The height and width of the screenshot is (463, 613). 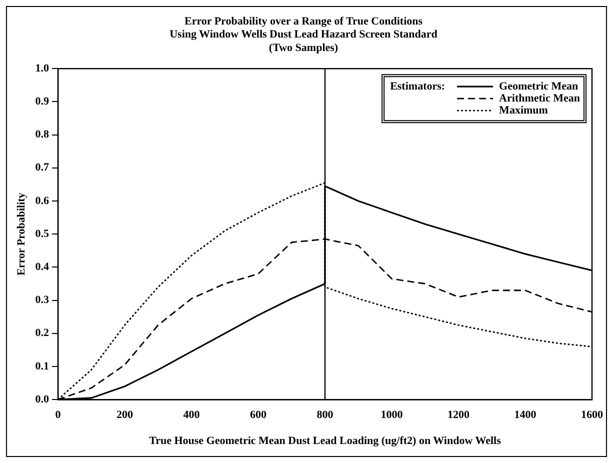 I want to click on y-tick-label: 1.0, so click(x=42, y=68).